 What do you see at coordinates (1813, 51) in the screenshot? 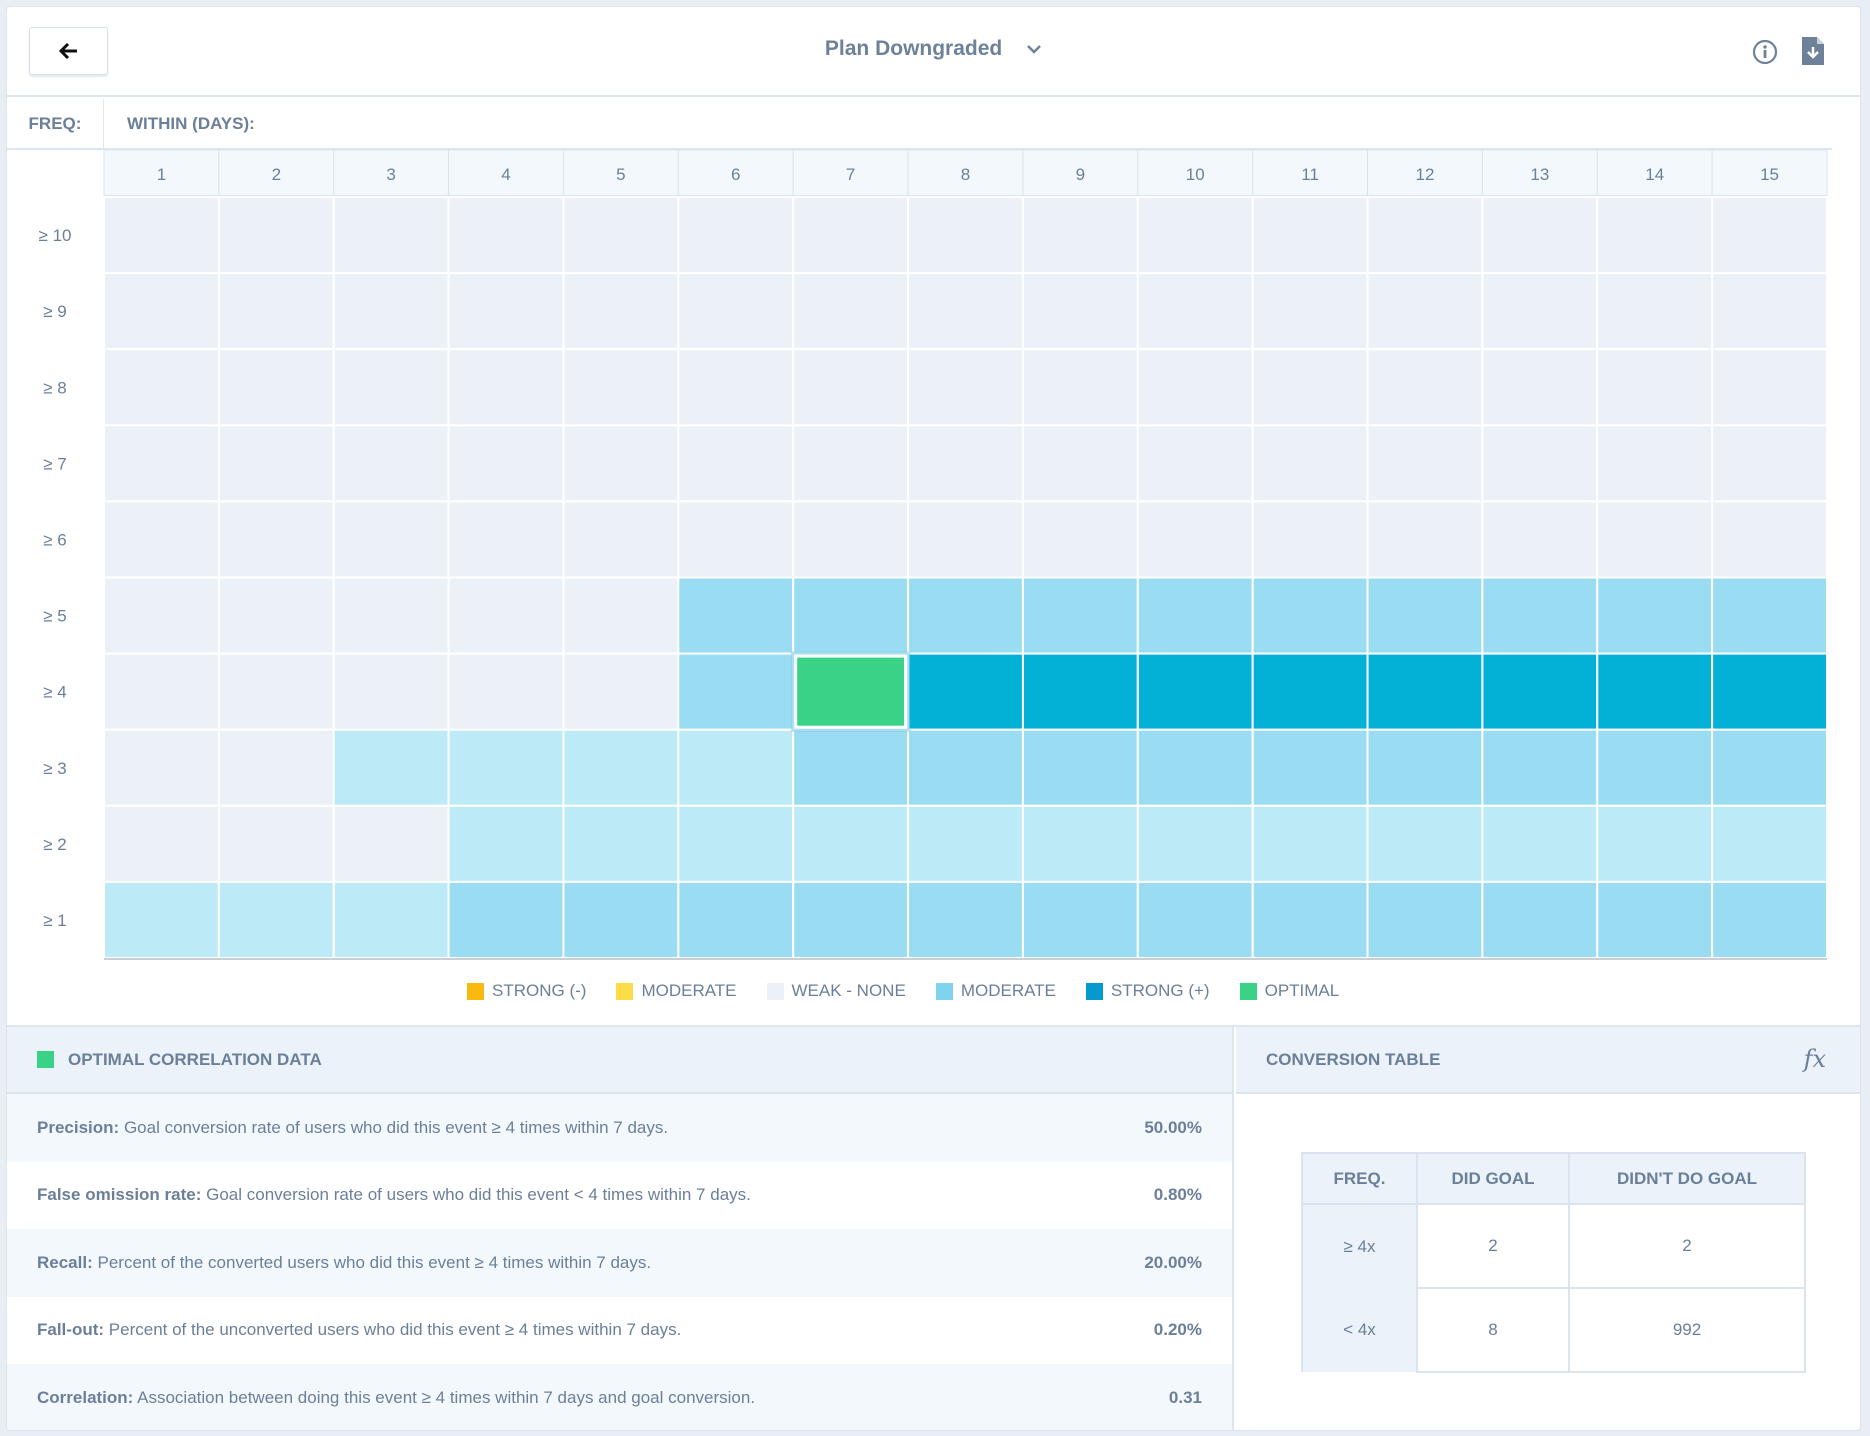
I see `file-download-icon` at bounding box center [1813, 51].